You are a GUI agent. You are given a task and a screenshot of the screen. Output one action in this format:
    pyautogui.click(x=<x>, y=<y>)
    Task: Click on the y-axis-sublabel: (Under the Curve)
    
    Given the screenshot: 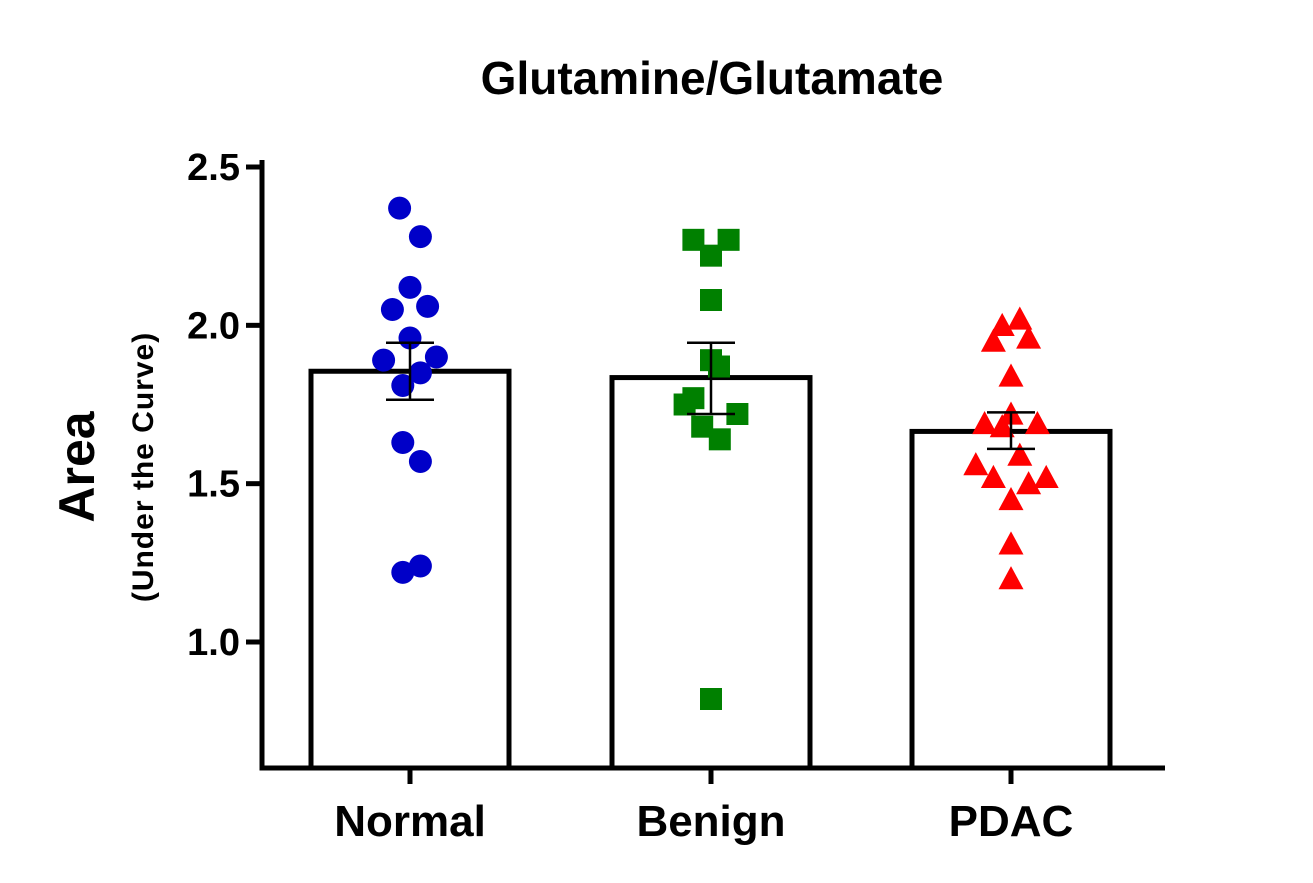 What is the action you would take?
    pyautogui.click(x=143, y=467)
    